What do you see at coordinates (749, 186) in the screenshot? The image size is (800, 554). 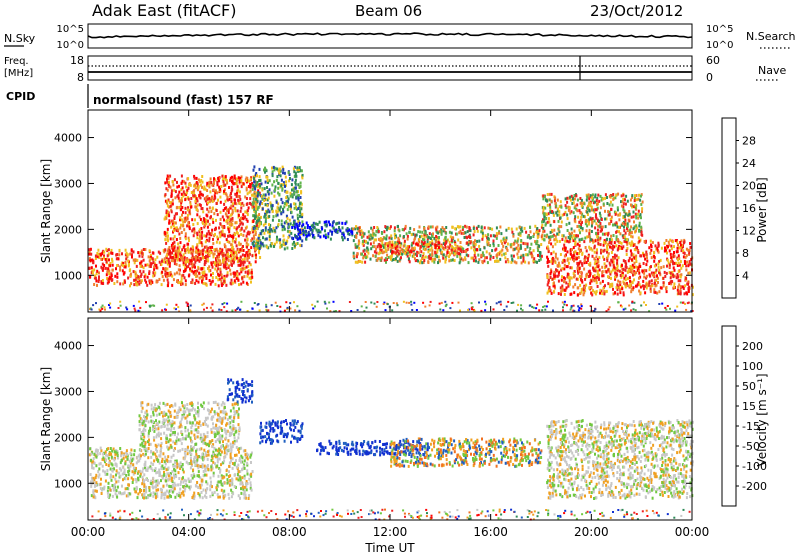 I see `colorbar-tick-label: 20` at bounding box center [749, 186].